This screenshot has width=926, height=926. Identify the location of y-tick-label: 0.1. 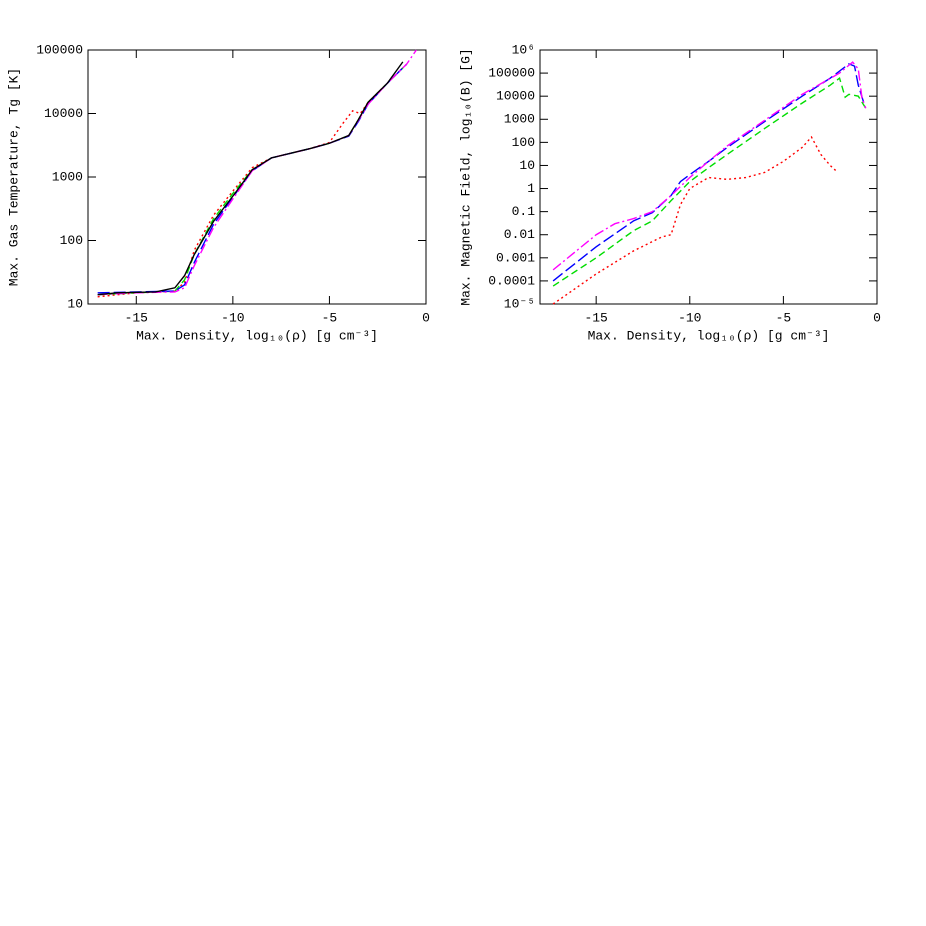
(524, 211).